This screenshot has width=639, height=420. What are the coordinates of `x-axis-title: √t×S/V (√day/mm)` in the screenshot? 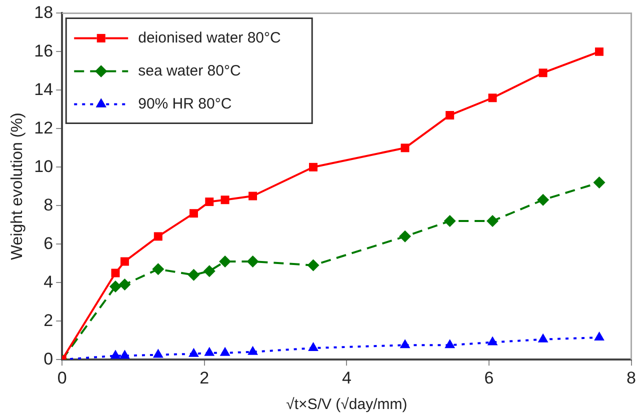 It's located at (347, 405).